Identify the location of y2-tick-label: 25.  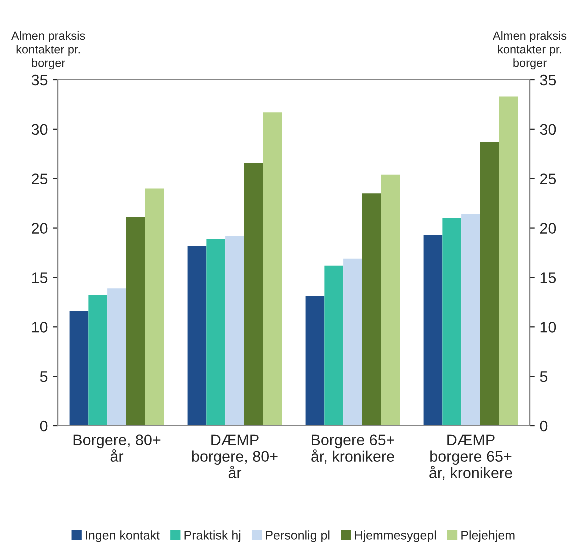
(548, 179).